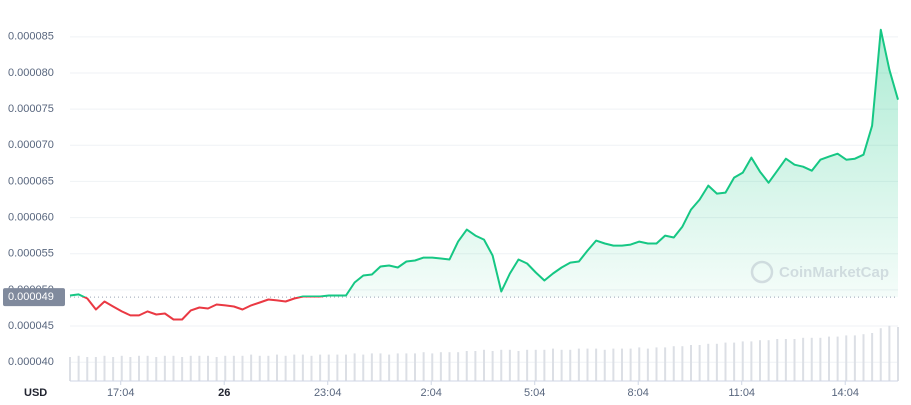  Describe the element at coordinates (31, 181) in the screenshot. I see `y-tick-label: 0.000065` at that location.